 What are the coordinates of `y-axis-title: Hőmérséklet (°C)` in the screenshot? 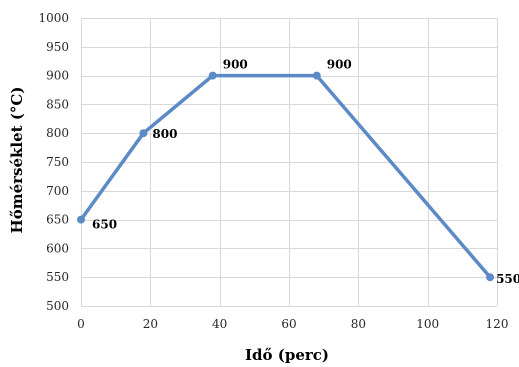 It's located at (17, 160).